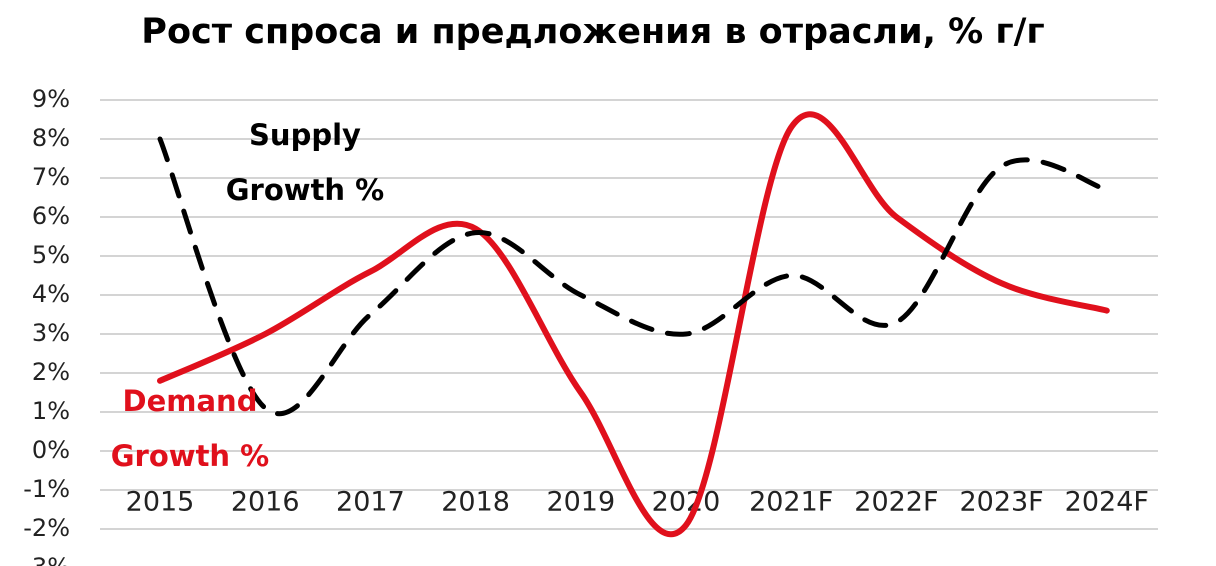 The width and height of the screenshot is (1216, 566). Describe the element at coordinates (51, 216) in the screenshot. I see `y-tick-label: 6%` at that location.